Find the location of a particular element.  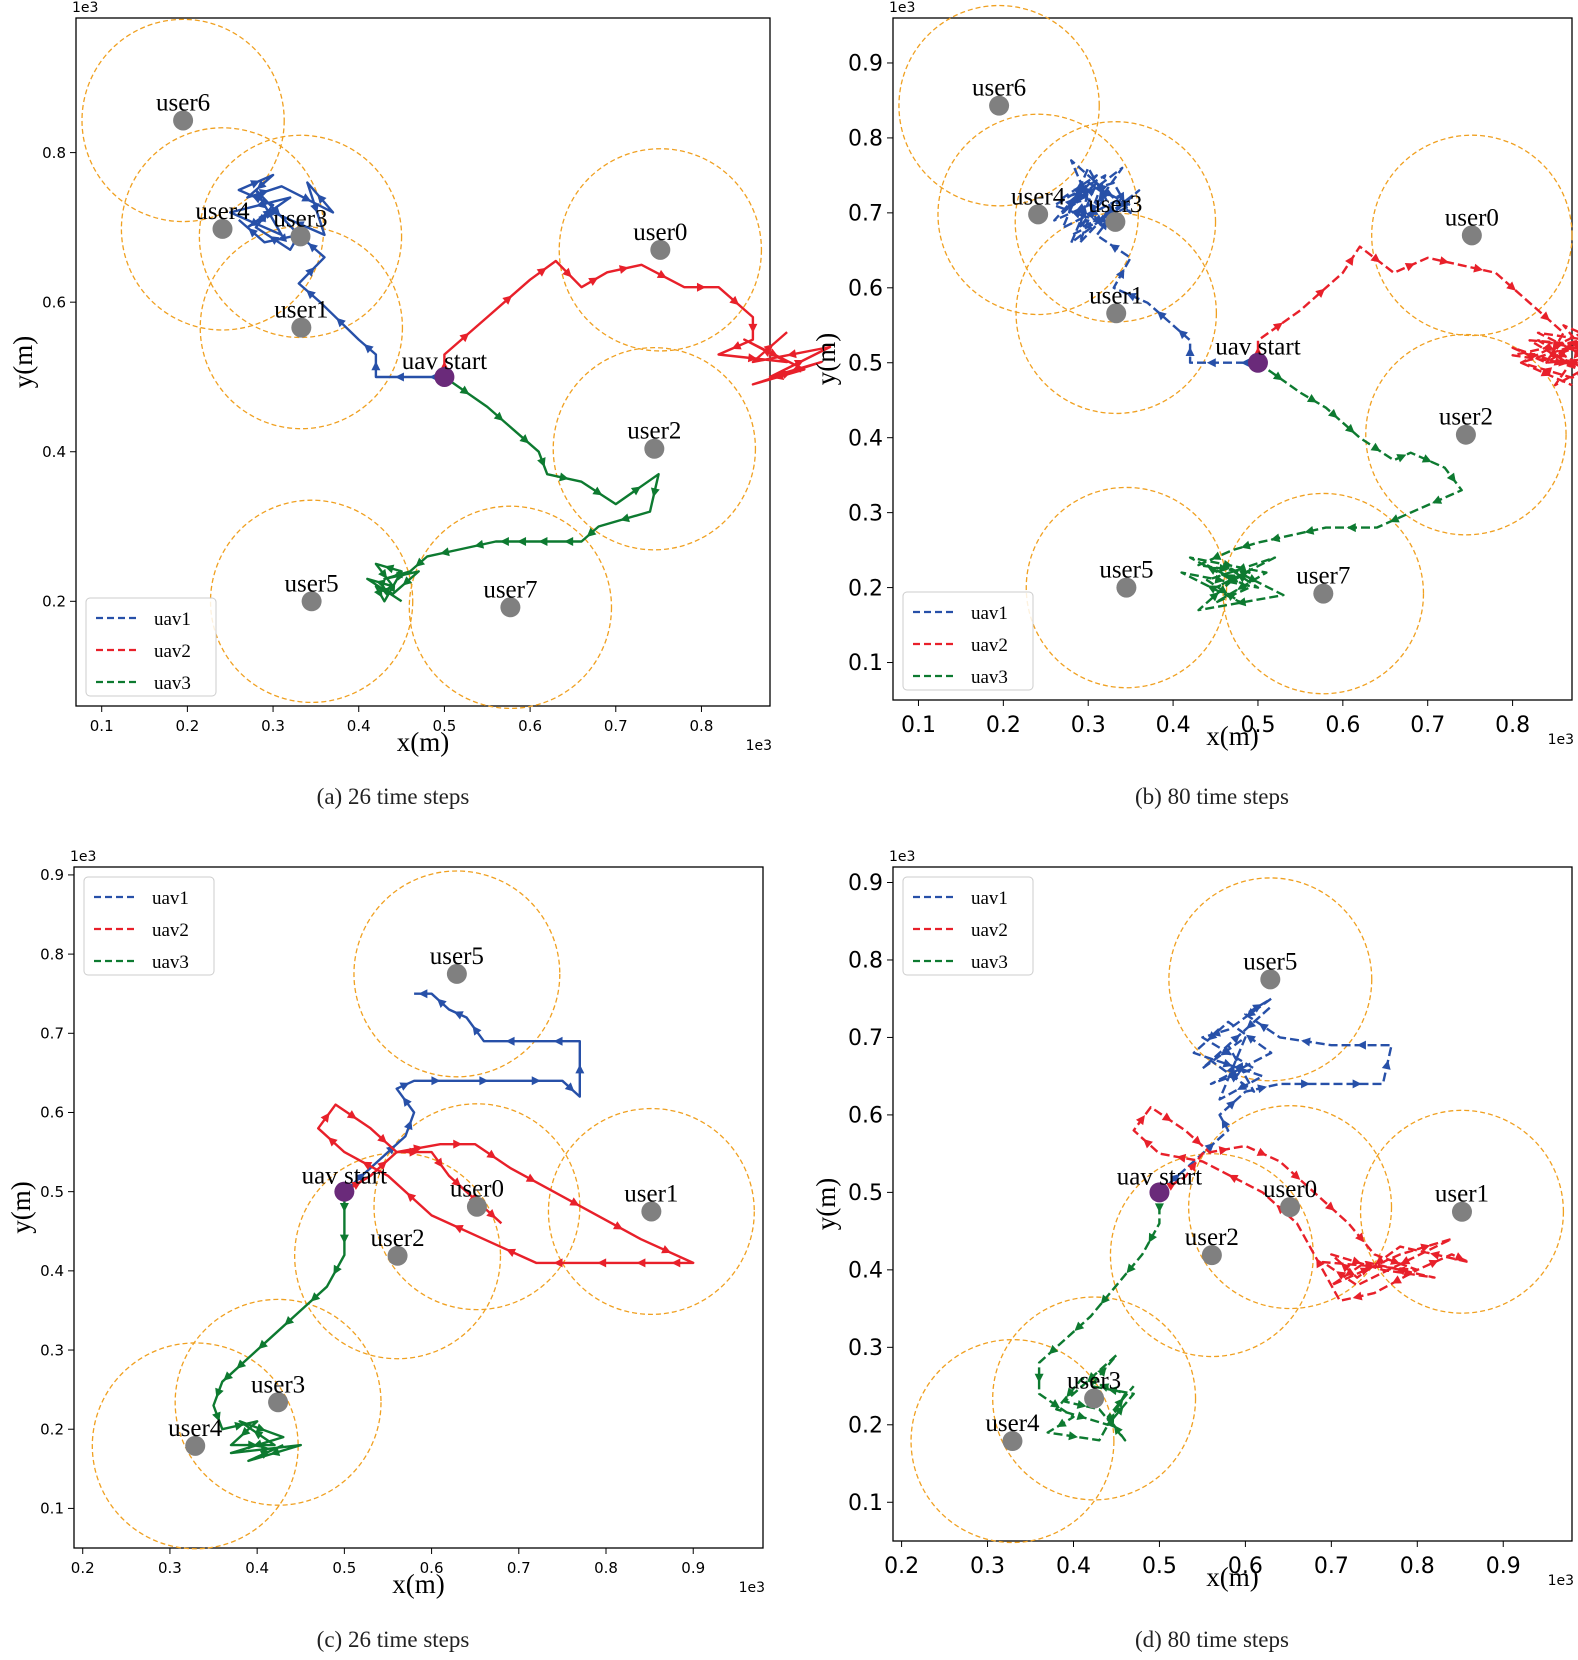

panel-a-coverage-circle is located at coordinates (183, 120).